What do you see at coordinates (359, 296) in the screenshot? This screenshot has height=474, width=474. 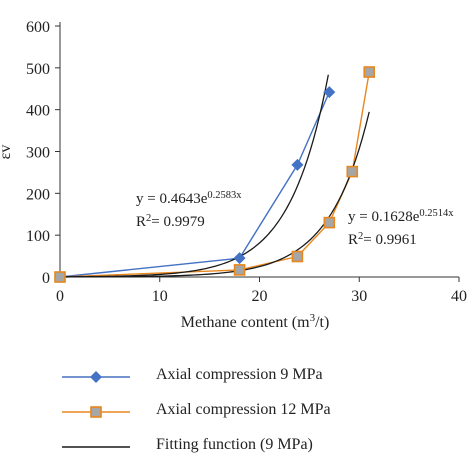 I see `x-tick-label: 30` at bounding box center [359, 296].